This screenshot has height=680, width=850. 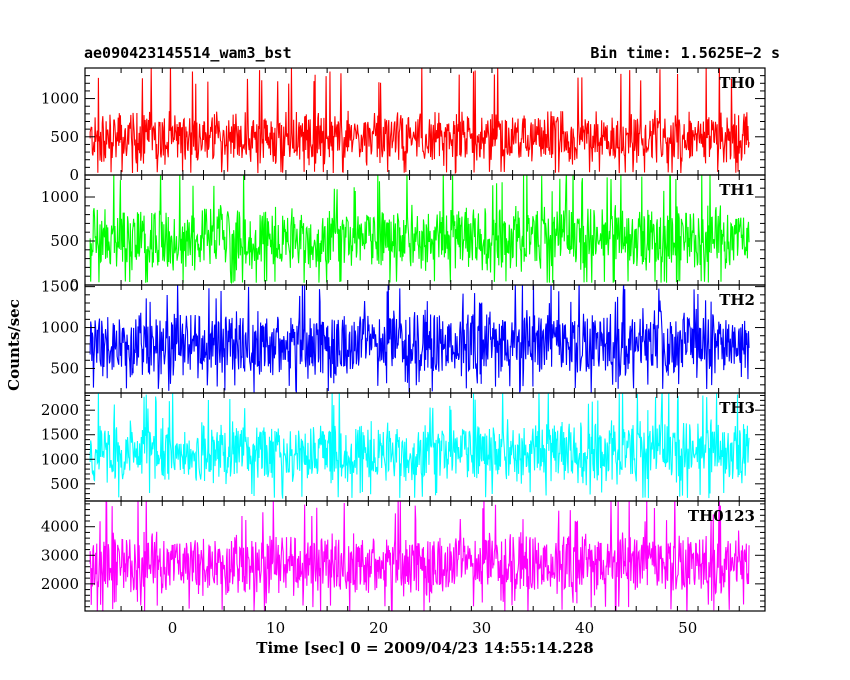 I want to click on panel-label-th1: TH1, so click(x=737, y=190).